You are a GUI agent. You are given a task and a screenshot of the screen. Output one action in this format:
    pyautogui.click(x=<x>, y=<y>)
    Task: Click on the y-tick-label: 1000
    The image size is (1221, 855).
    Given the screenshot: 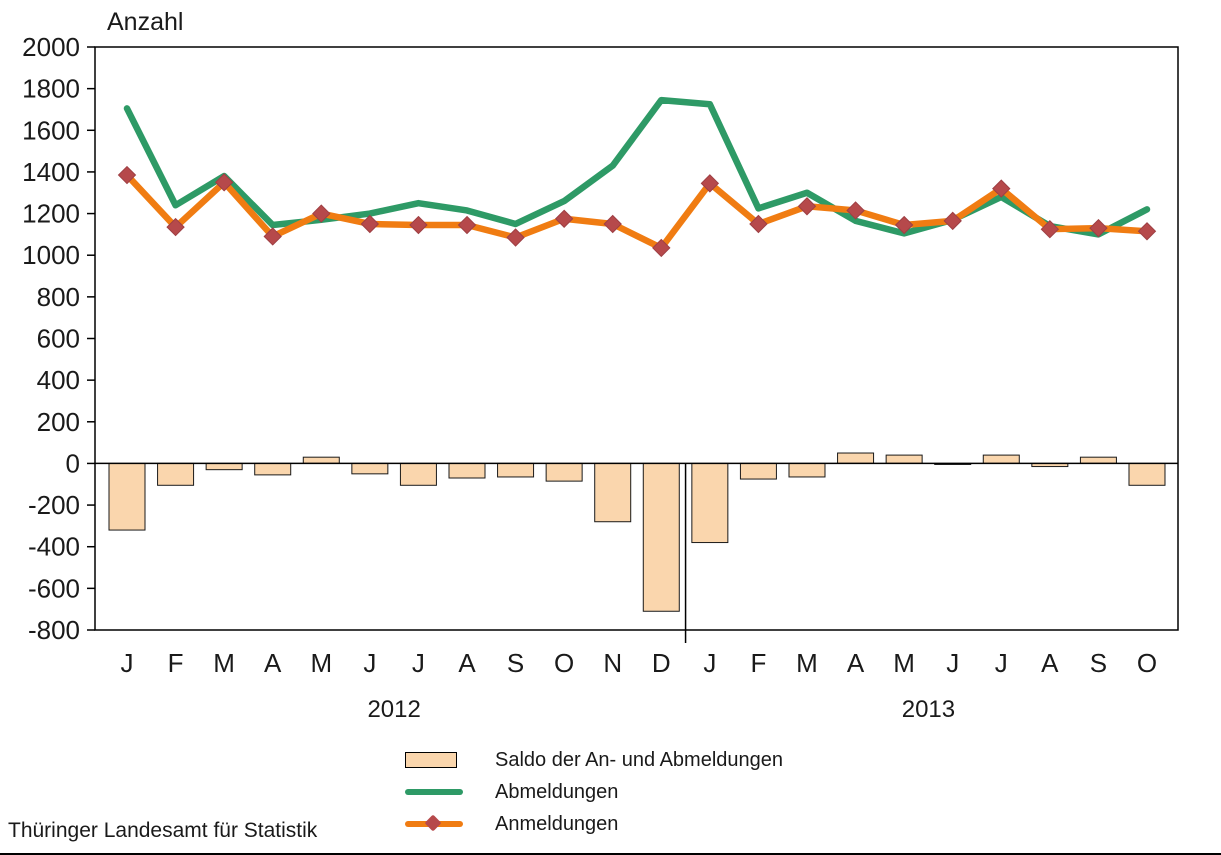 What is the action you would take?
    pyautogui.click(x=51, y=255)
    